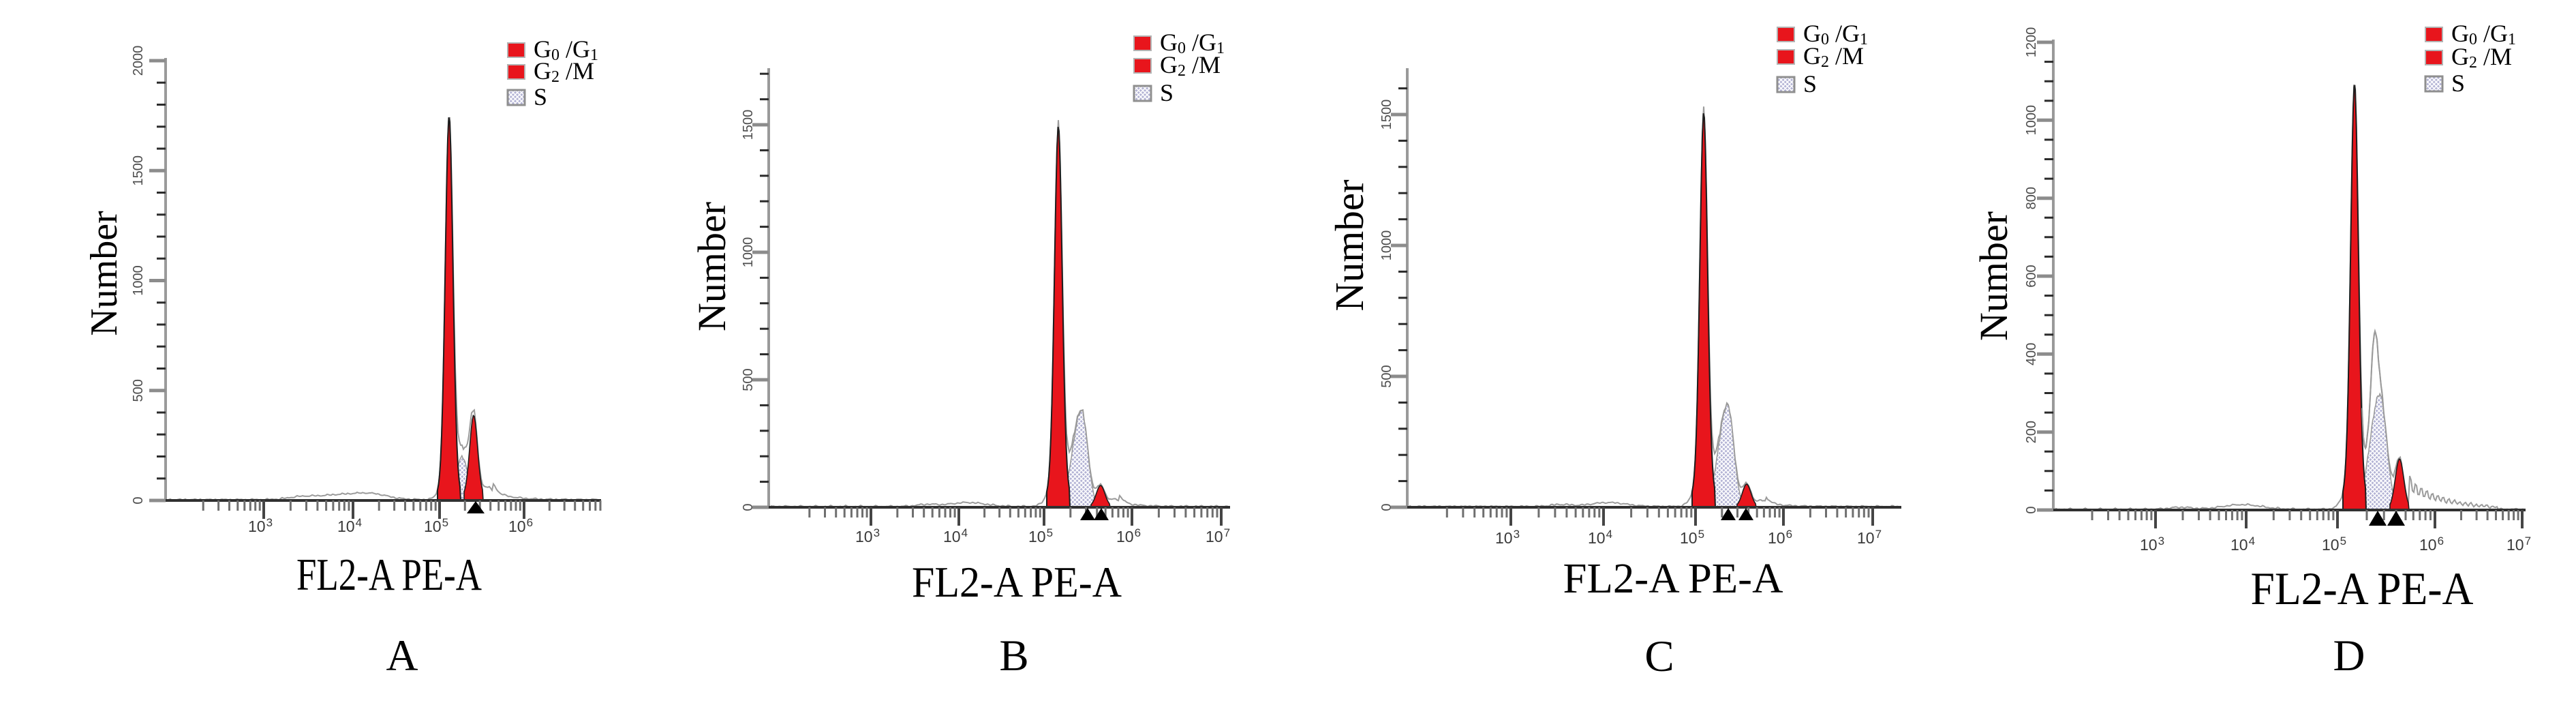 The height and width of the screenshot is (720, 2576). What do you see at coordinates (1013, 655) in the screenshot?
I see `svg-text: B` at bounding box center [1013, 655].